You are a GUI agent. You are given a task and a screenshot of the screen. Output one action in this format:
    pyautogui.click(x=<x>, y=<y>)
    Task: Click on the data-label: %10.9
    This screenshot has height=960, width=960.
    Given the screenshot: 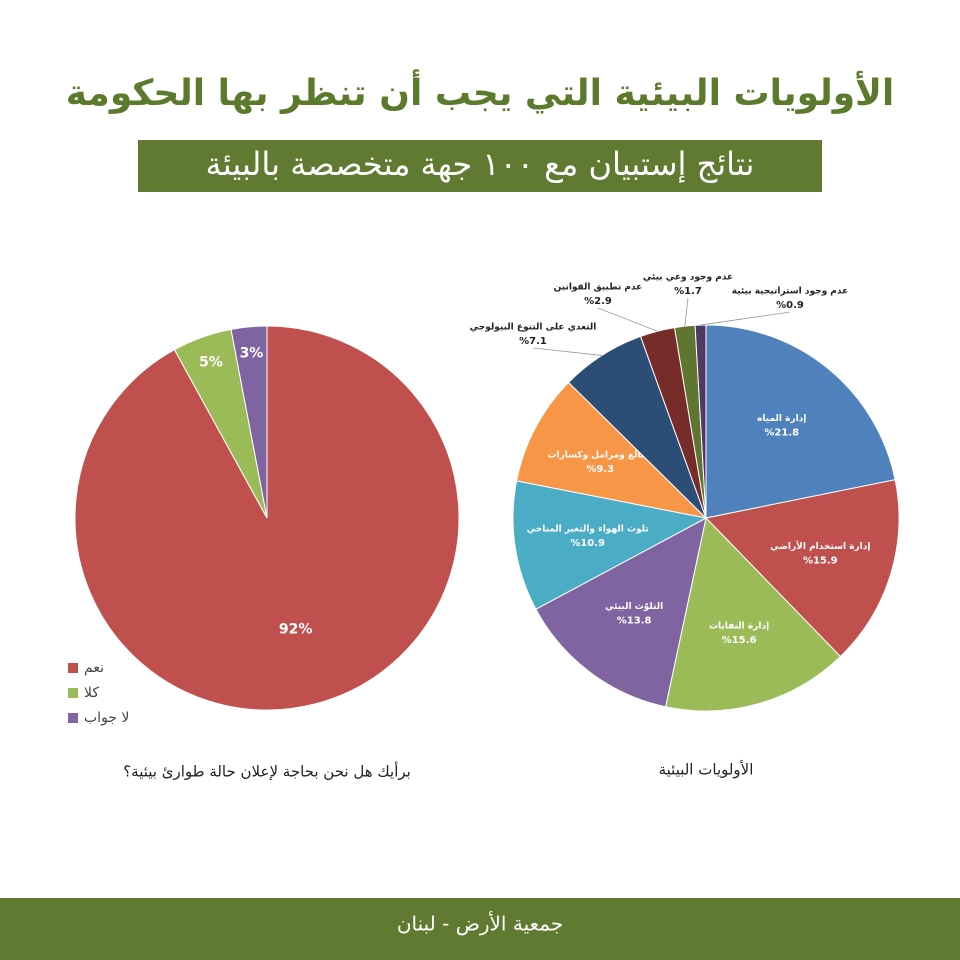 What is the action you would take?
    pyautogui.click(x=587, y=543)
    